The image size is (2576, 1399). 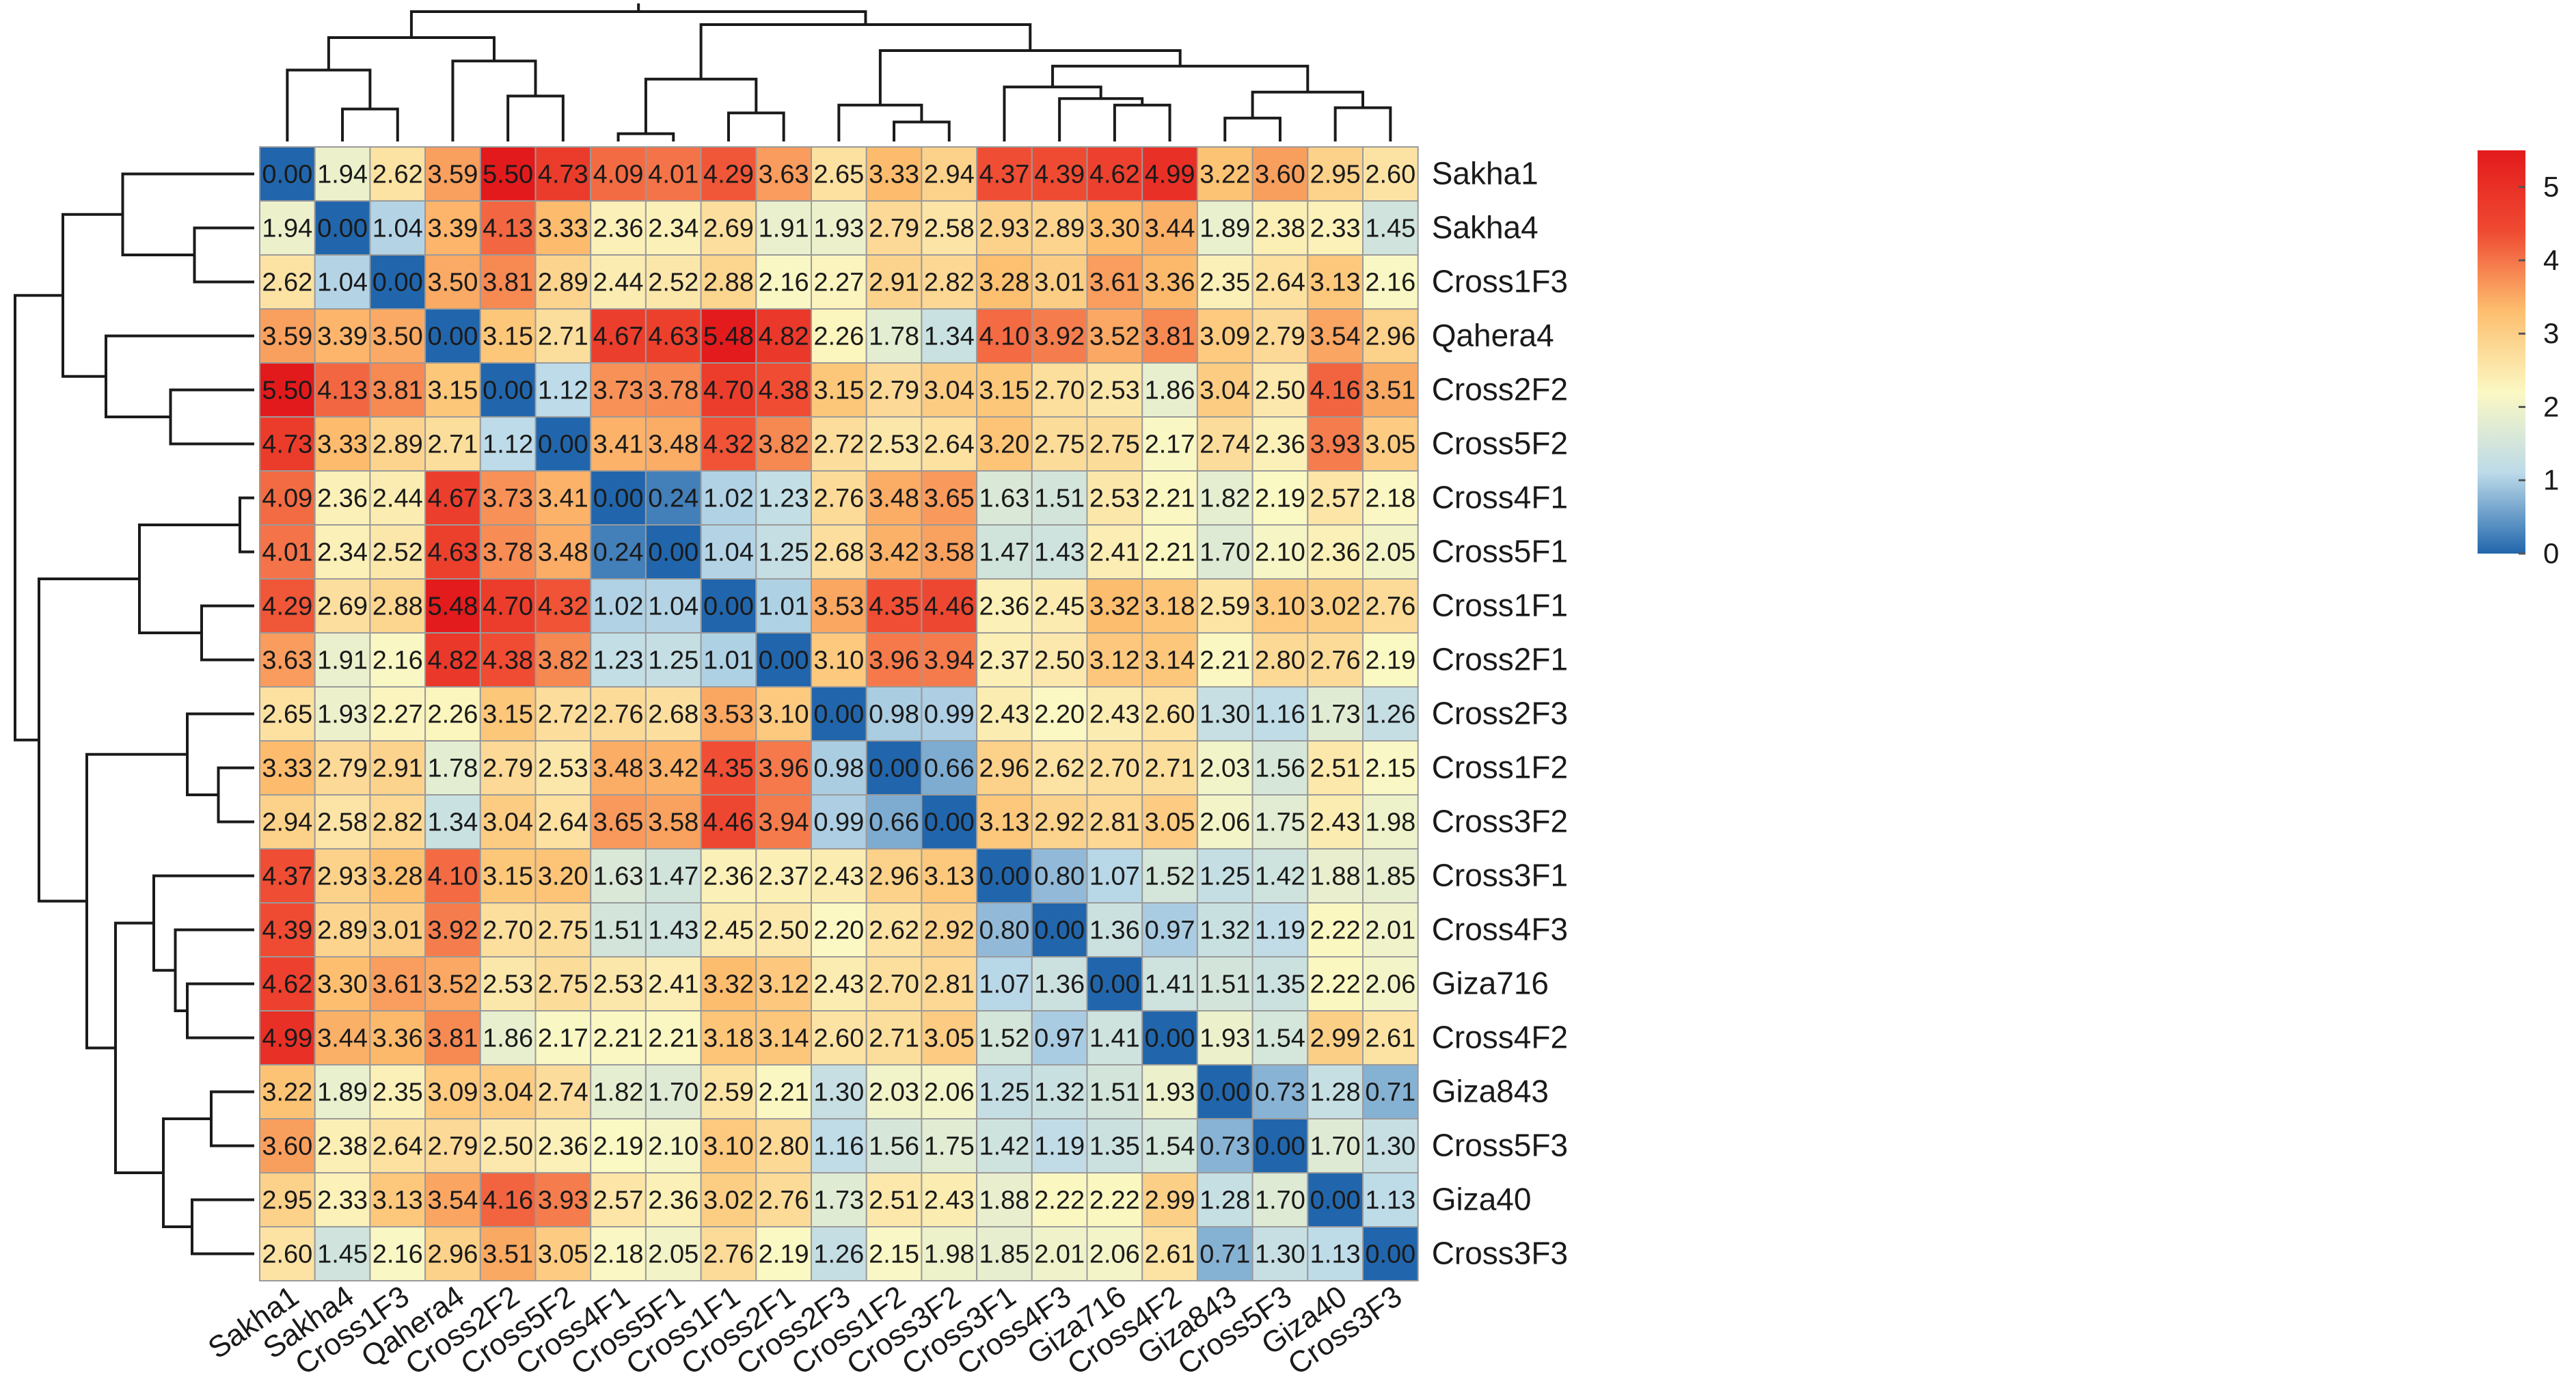 What do you see at coordinates (508, 229) in the screenshot?
I see `cell-value-label: 4.13` at bounding box center [508, 229].